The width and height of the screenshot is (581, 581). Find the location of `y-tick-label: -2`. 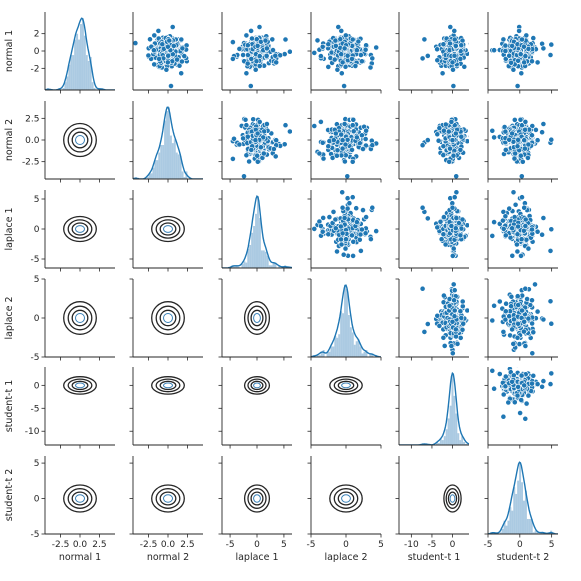

y-tick-label: -2 is located at coordinates (35, 69).